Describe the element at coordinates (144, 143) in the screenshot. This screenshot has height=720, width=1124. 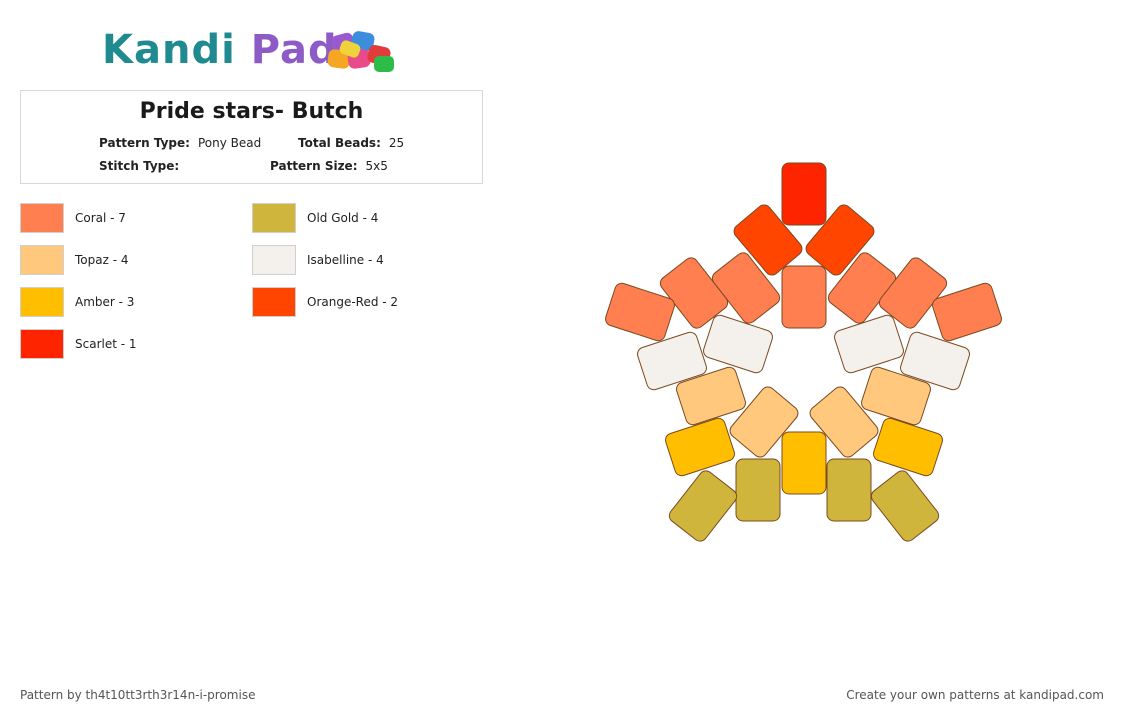
I see `pattern-type-label: Pattern Type:` at that location.